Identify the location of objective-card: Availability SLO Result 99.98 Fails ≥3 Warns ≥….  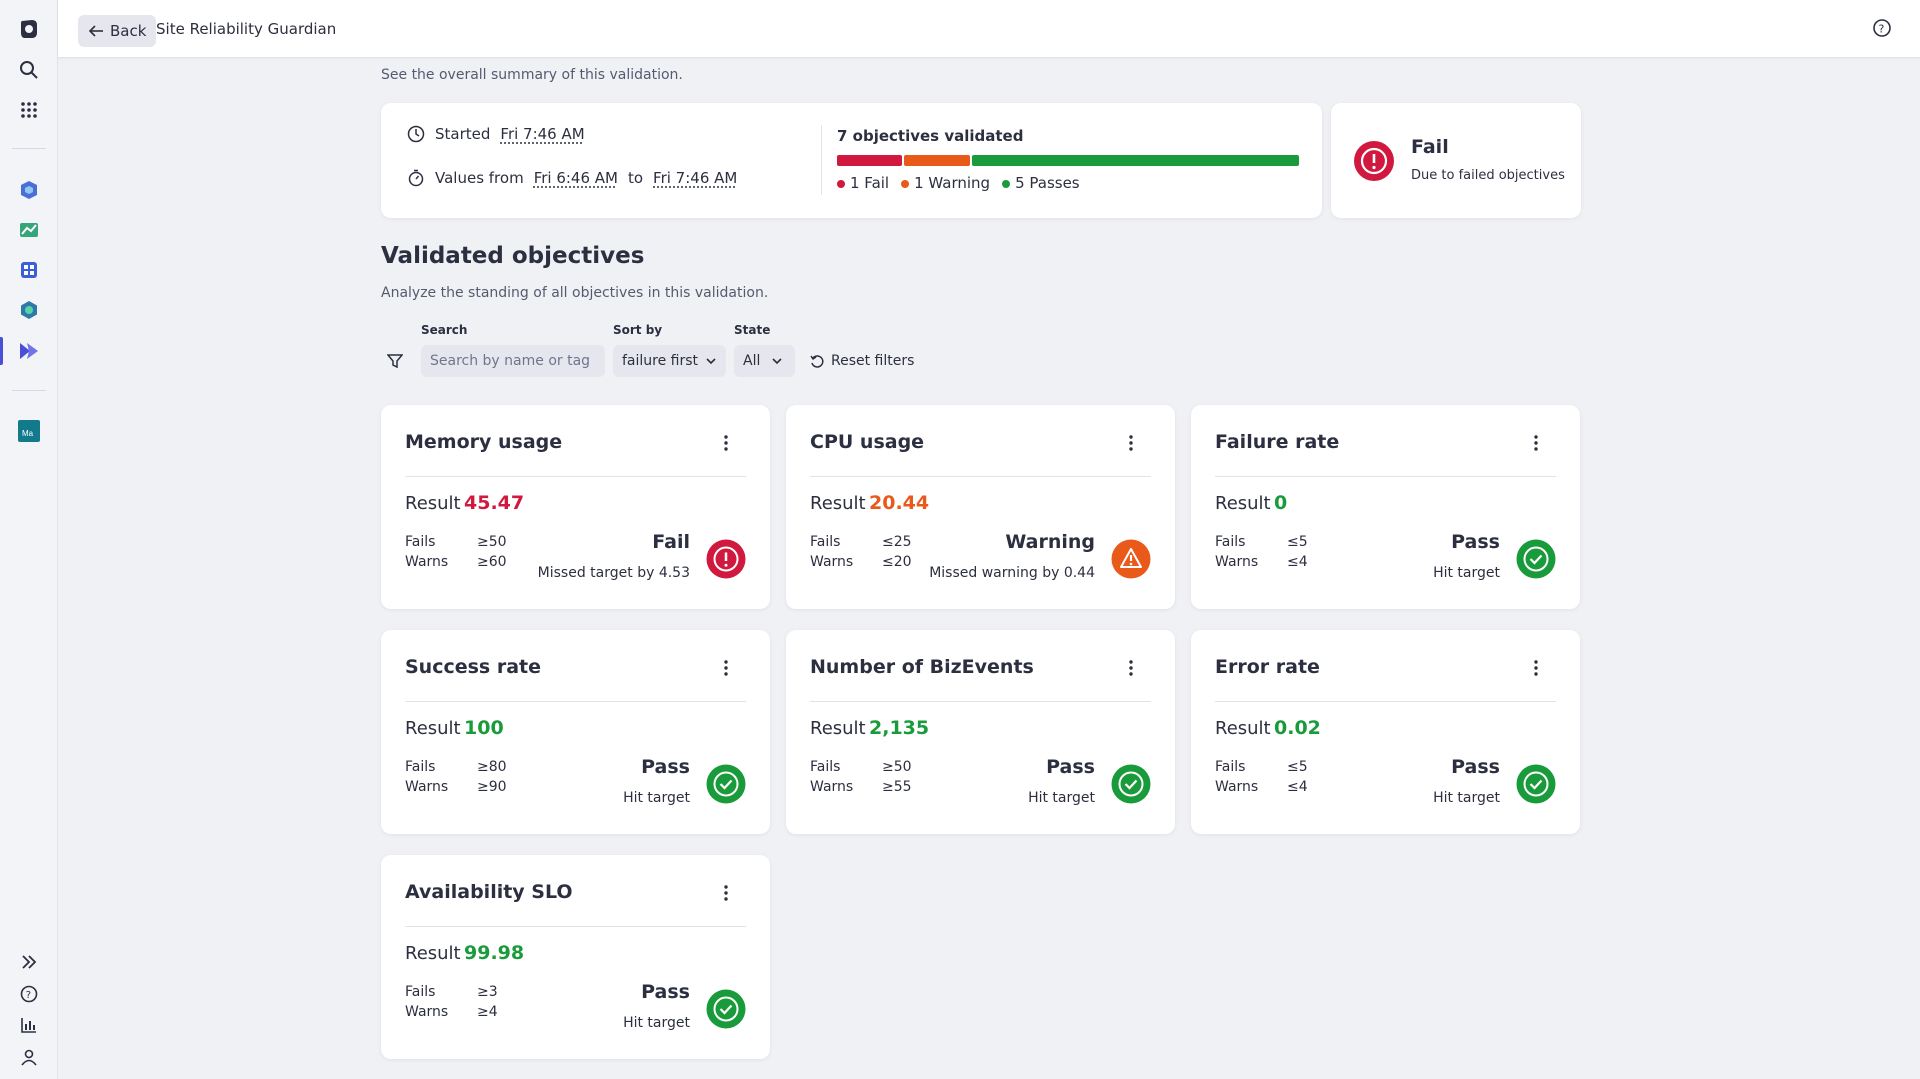
(575, 957).